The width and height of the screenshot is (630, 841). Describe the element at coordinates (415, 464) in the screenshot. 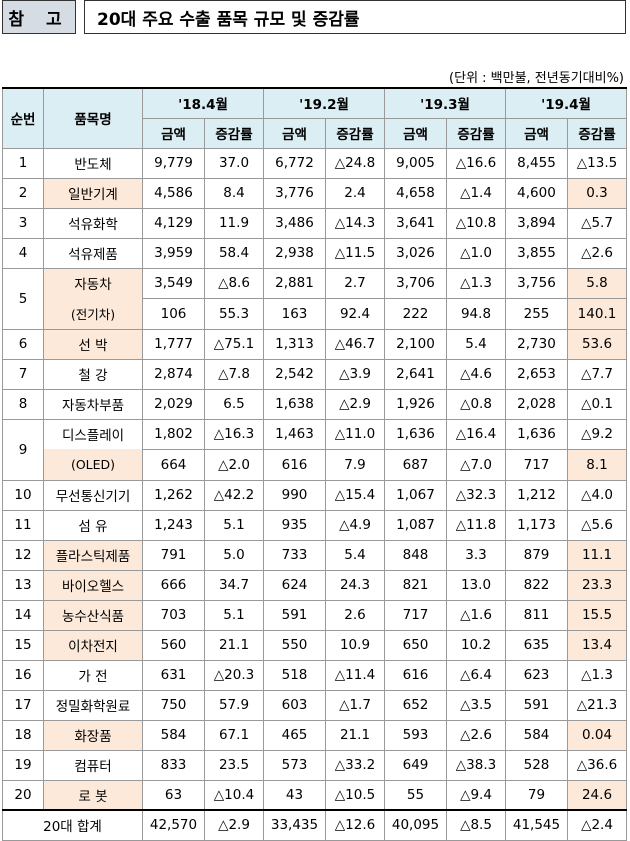

I see `cell-amount: 687` at that location.